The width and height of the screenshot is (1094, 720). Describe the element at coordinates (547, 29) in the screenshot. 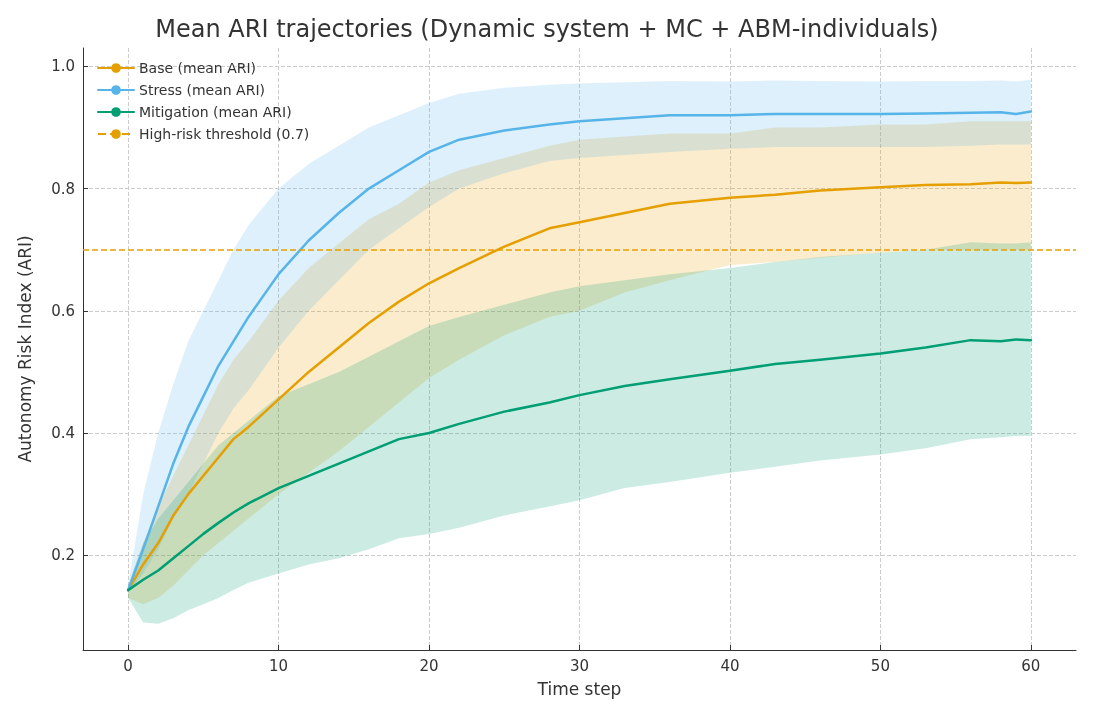

I see `chart-title: Mean ARI trajectories (Dynamic system + MC + ABM-individuals)` at that location.